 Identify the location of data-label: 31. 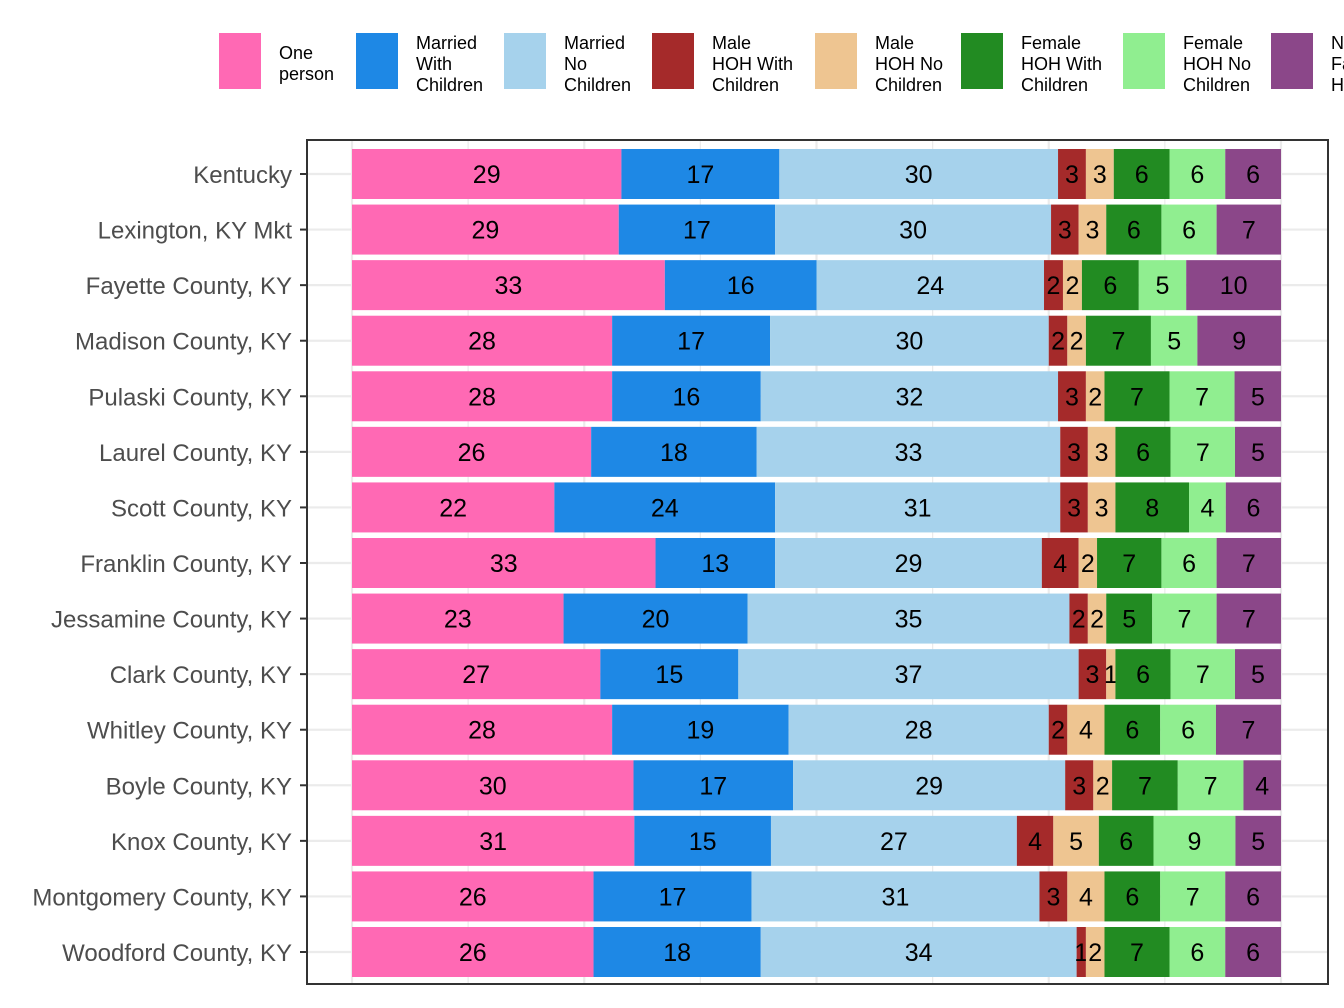
(896, 897).